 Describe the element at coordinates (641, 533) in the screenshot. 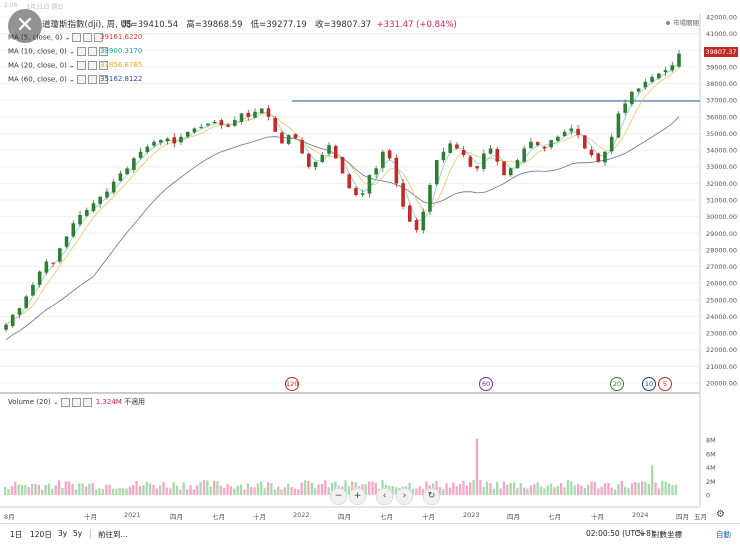

I see `percent-toggle: %` at that location.